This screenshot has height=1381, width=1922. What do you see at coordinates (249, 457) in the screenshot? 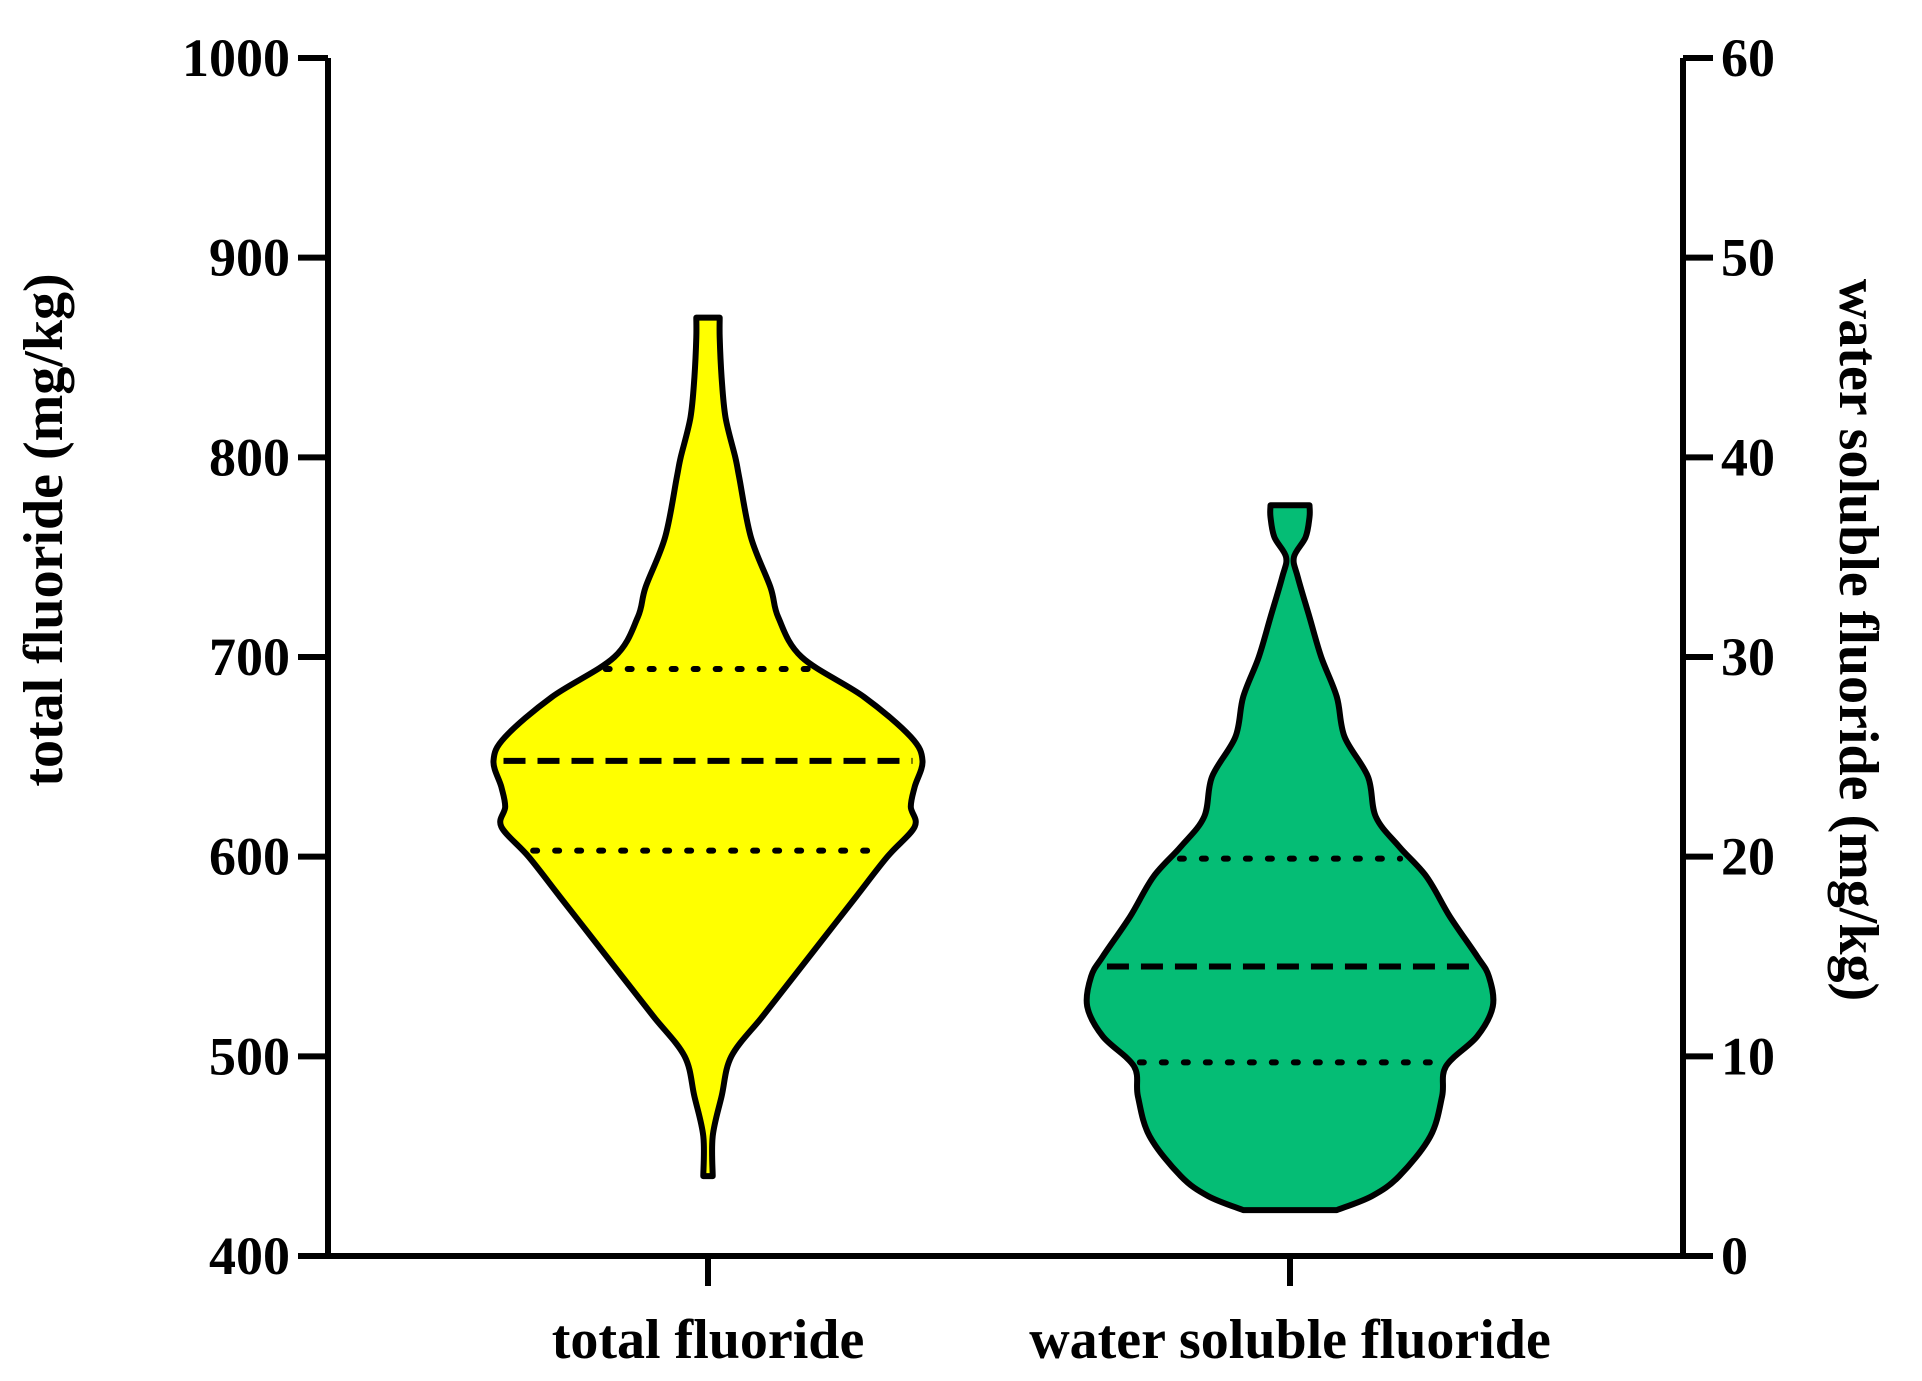
I see `left-tick-label: 800` at bounding box center [249, 457].